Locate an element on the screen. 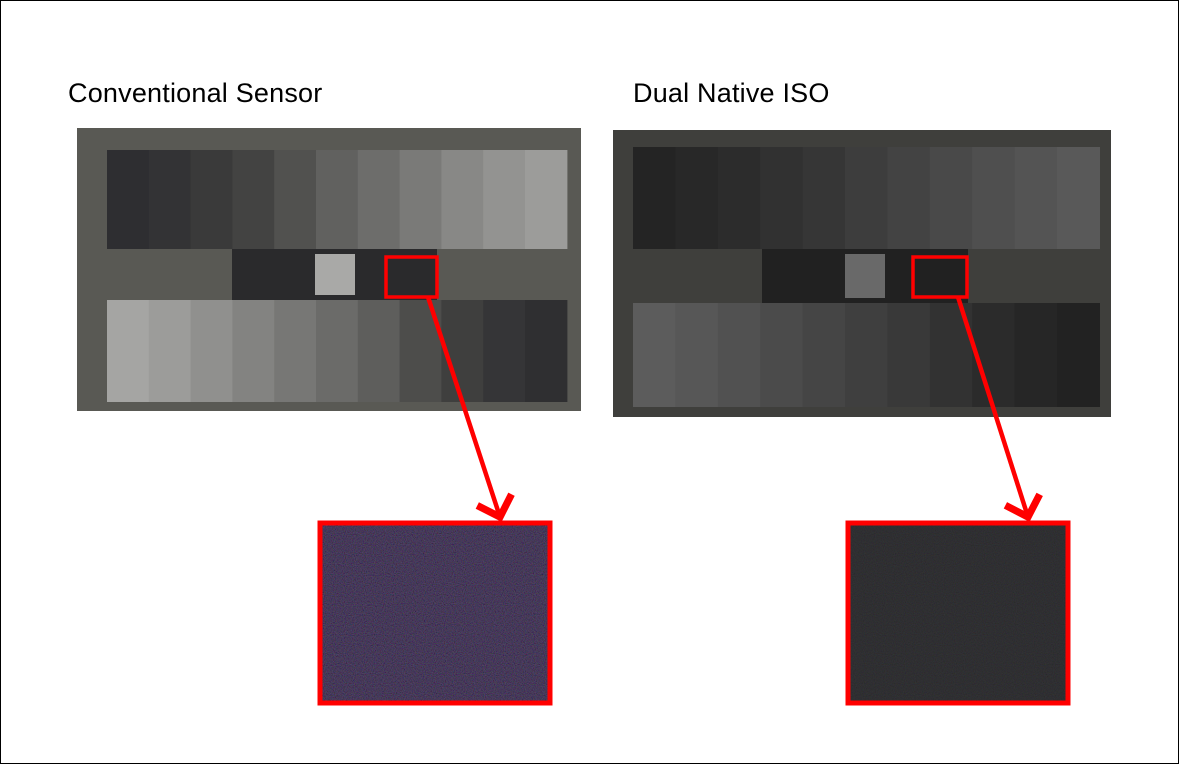  dual-iso-zoom-arrow is located at coordinates (999, 409).